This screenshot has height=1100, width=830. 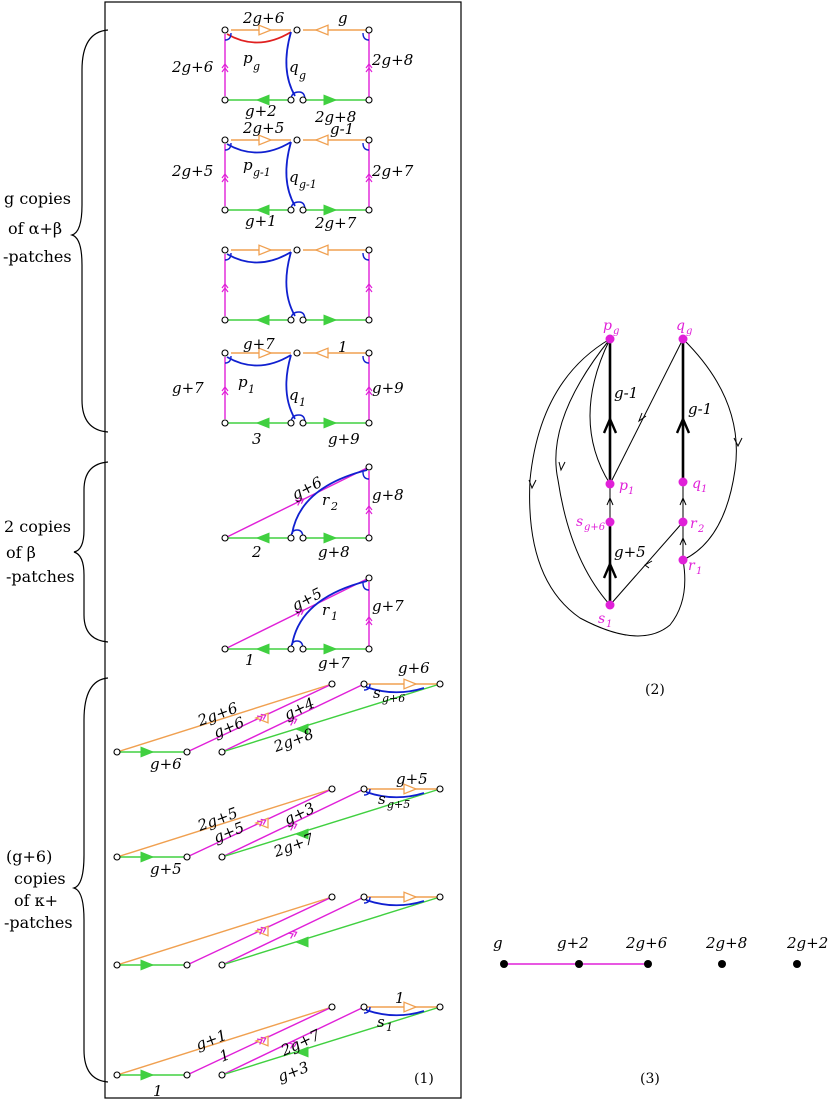 What do you see at coordinates (683, 424) in the screenshot?
I see `edge-q1-qg-arrow` at bounding box center [683, 424].